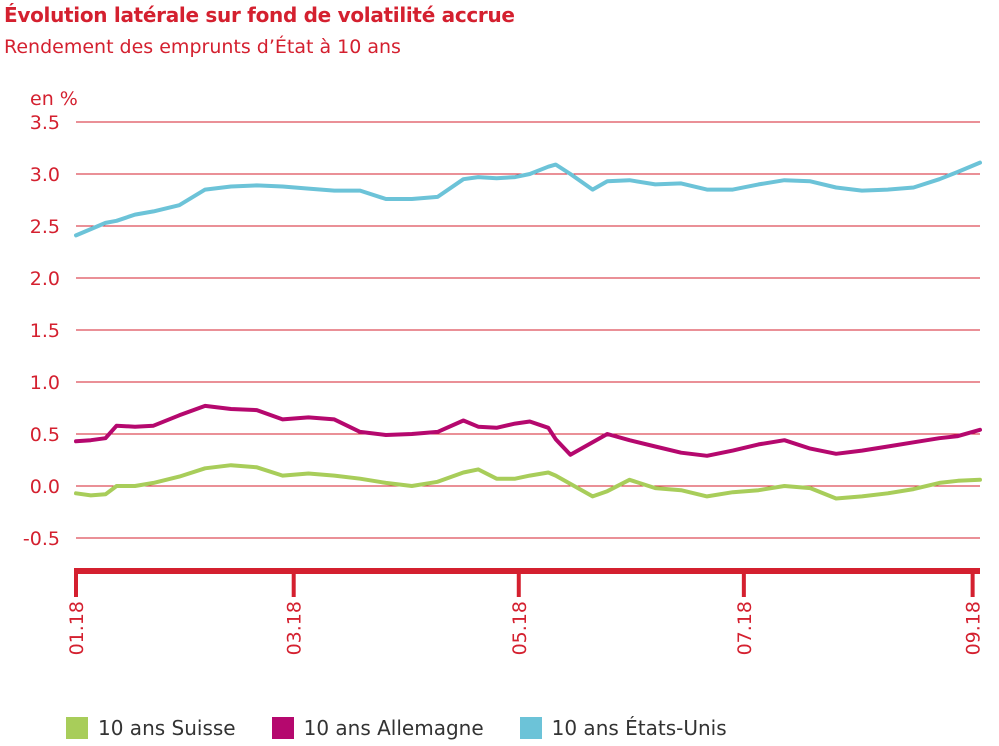 The width and height of the screenshot is (999, 746). I want to click on x-axis: 01.18 03.18 05.18 07.18 09.18, so click(525, 611).